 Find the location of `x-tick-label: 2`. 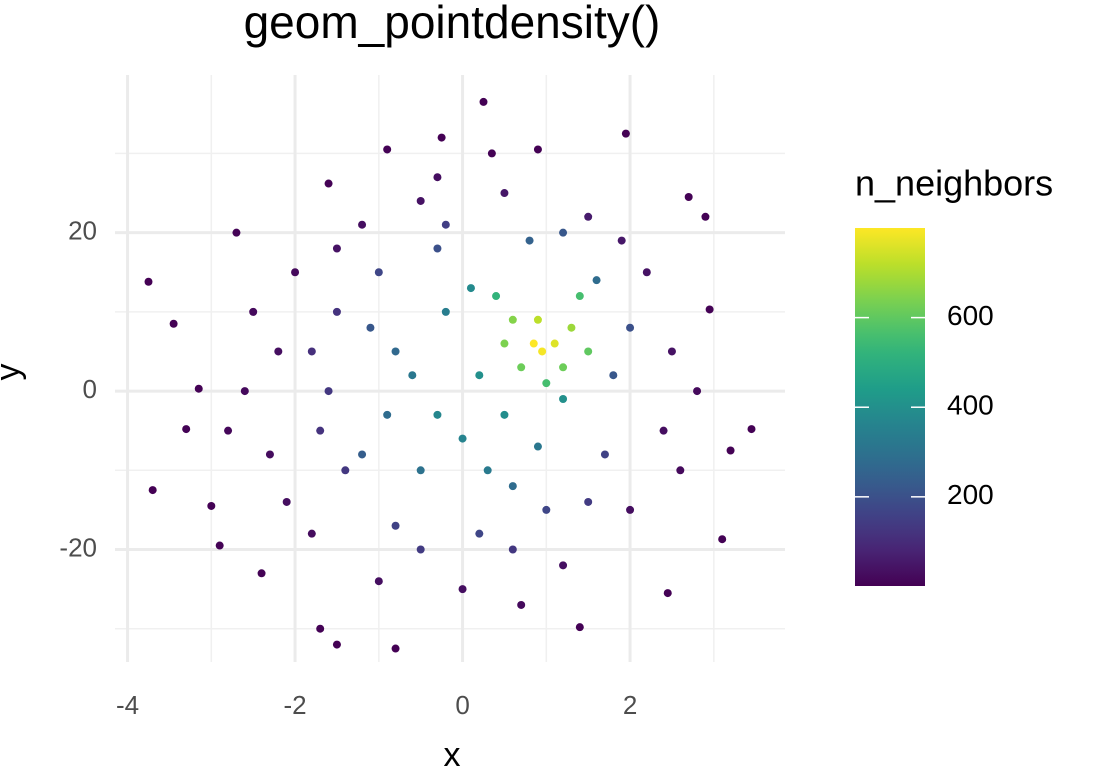

x-tick-label: 2 is located at coordinates (630, 705).